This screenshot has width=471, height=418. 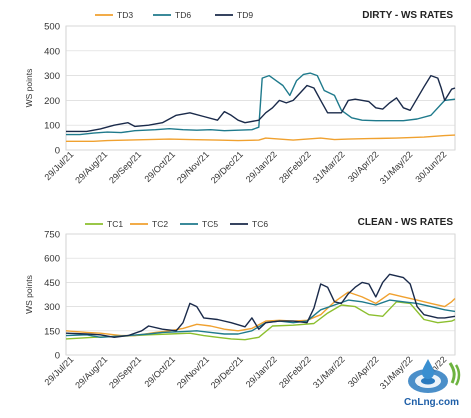 I want to click on clean-ylabel: WS points, so click(x=29, y=294).